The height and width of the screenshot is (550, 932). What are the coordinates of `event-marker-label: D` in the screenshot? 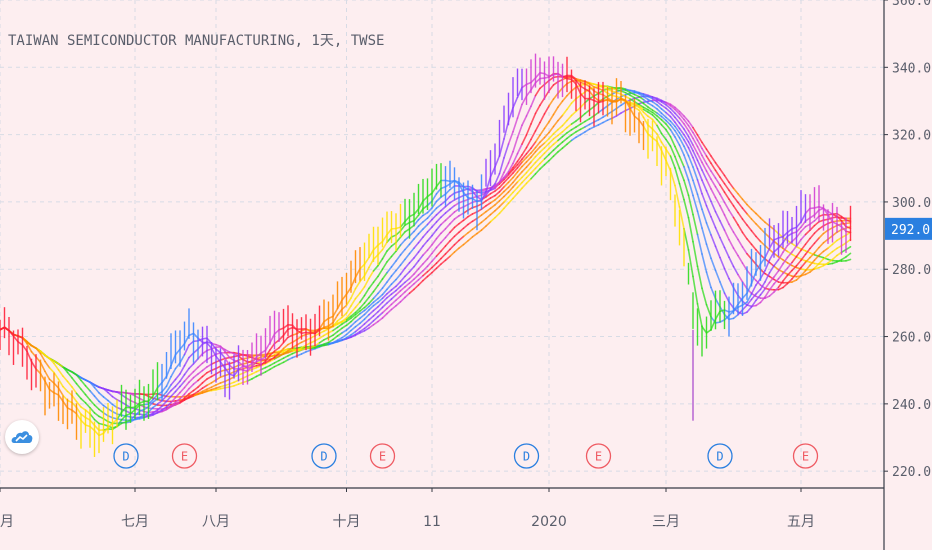 It's located at (125, 457).